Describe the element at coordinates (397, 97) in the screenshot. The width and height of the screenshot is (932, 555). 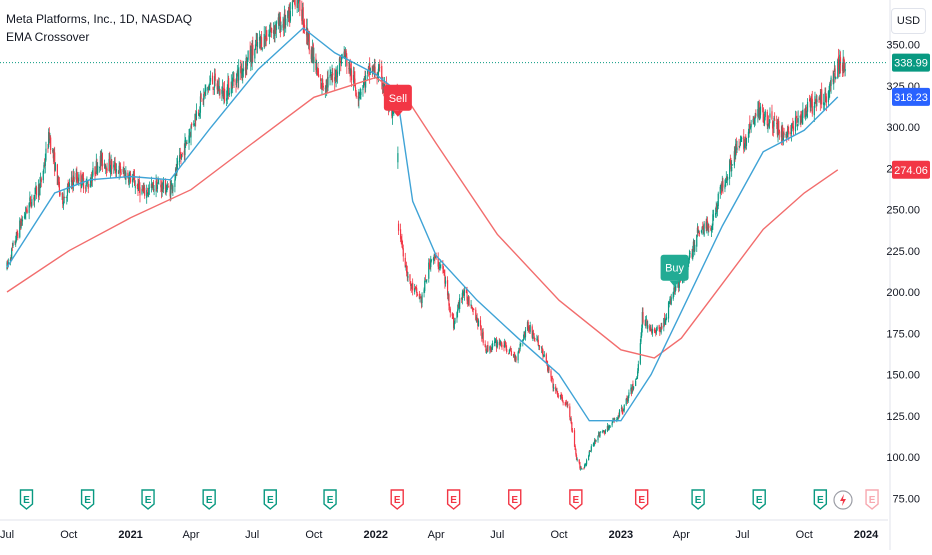
I see `signal-sell-marker` at that location.